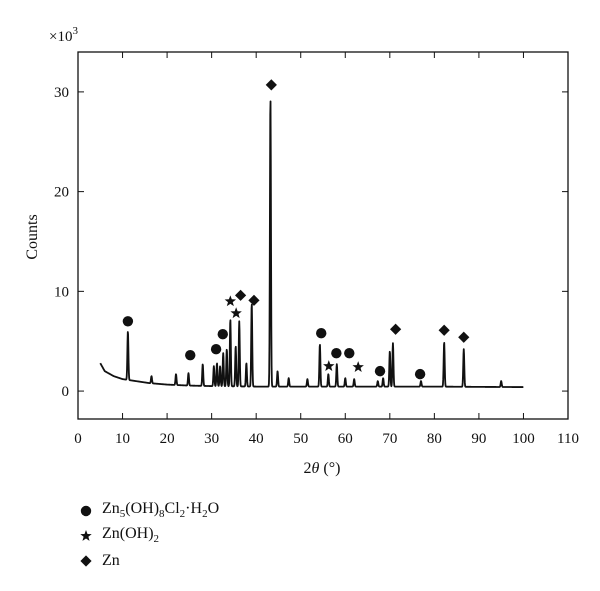 The width and height of the screenshot is (600, 591). I want to click on diamond-legend-icon, so click(86, 560).